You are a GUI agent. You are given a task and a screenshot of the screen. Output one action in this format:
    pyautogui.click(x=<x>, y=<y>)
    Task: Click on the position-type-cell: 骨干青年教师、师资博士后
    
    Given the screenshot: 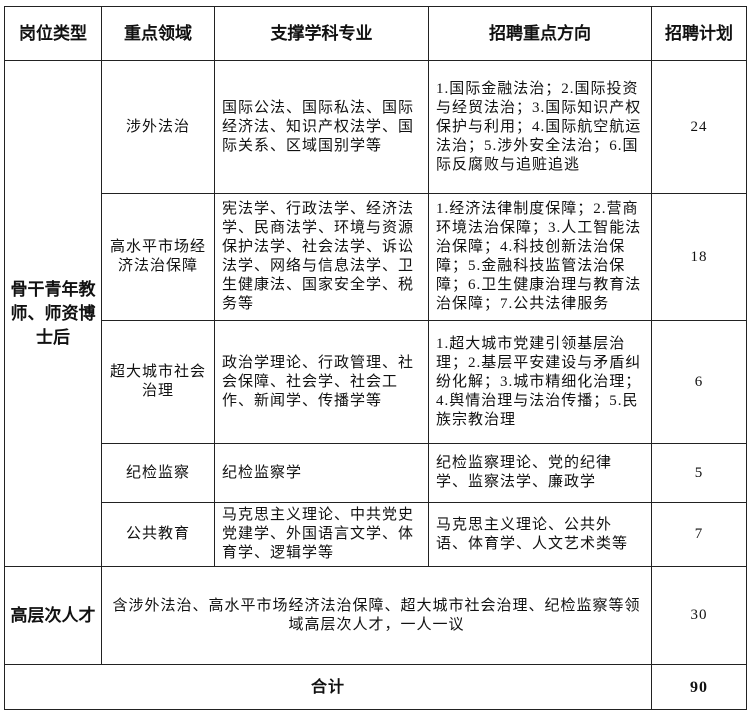 What is the action you would take?
    pyautogui.click(x=53, y=313)
    